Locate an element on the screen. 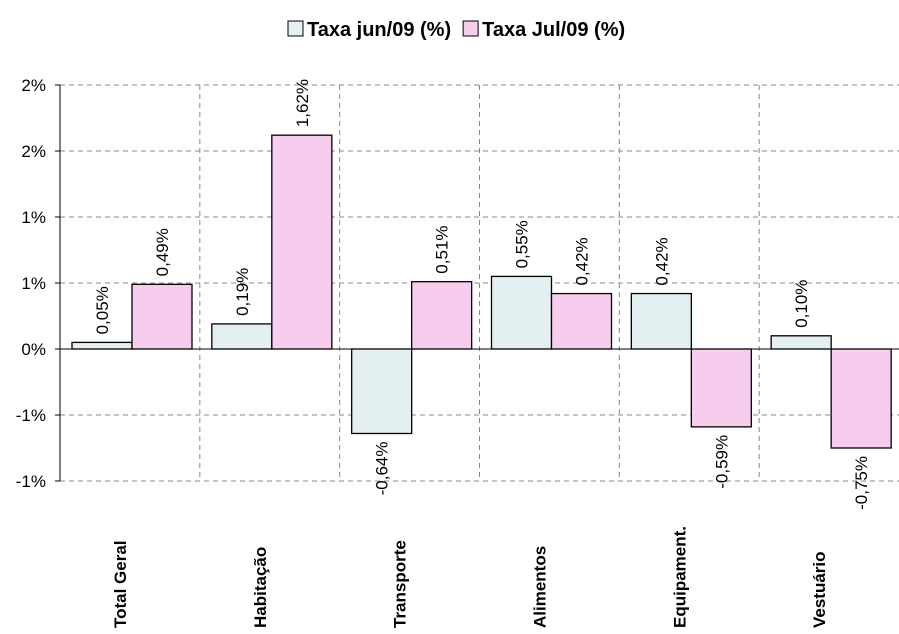 The width and height of the screenshot is (899, 634). data-label: 1,62% is located at coordinates (302, 103).